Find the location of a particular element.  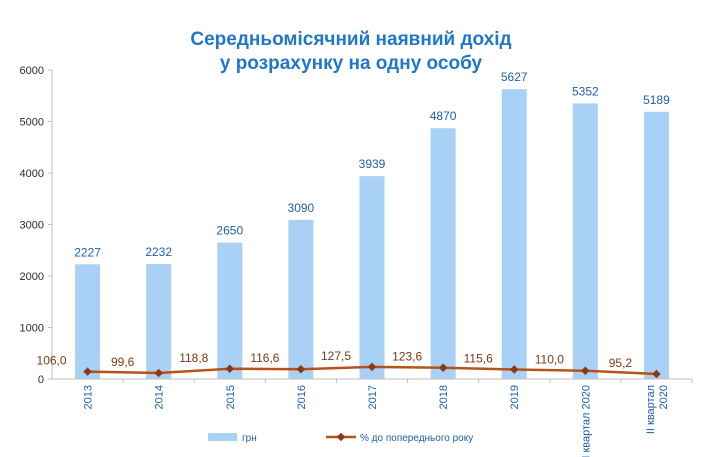

y-tick-label: 6000 is located at coordinates (32, 71).